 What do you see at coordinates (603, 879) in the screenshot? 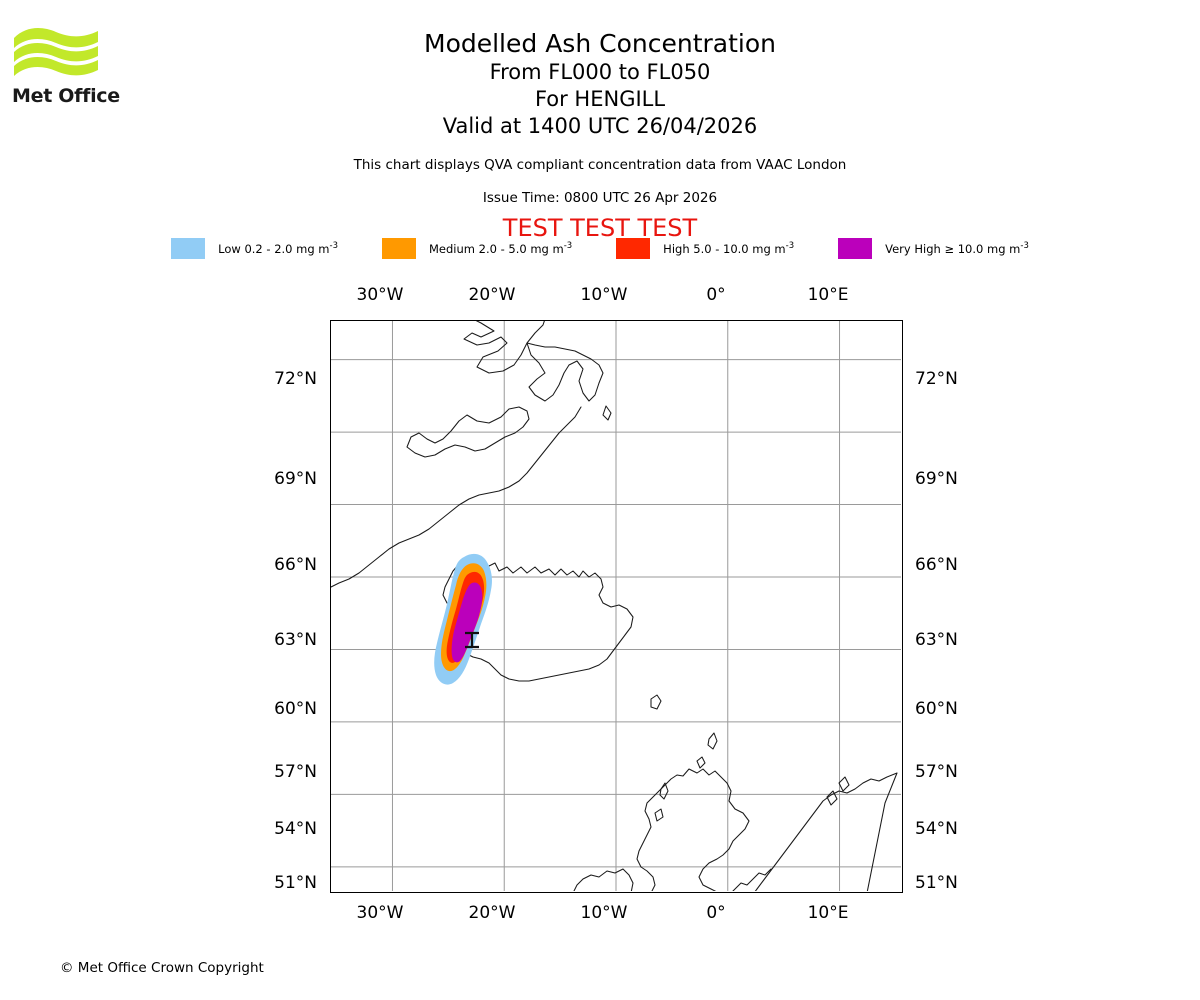
I see `coastline-ireland` at bounding box center [603, 879].